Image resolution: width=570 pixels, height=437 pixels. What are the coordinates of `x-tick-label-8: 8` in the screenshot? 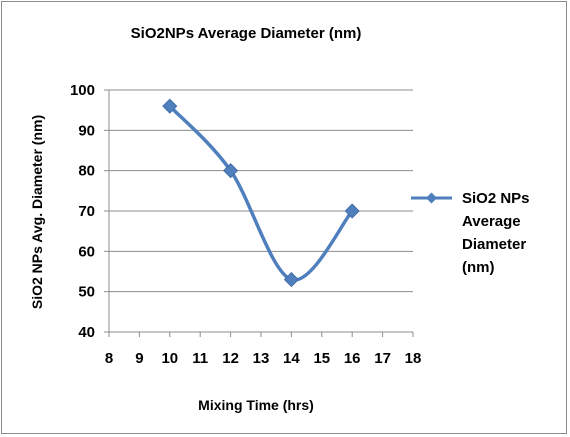 It's located at (109, 358).